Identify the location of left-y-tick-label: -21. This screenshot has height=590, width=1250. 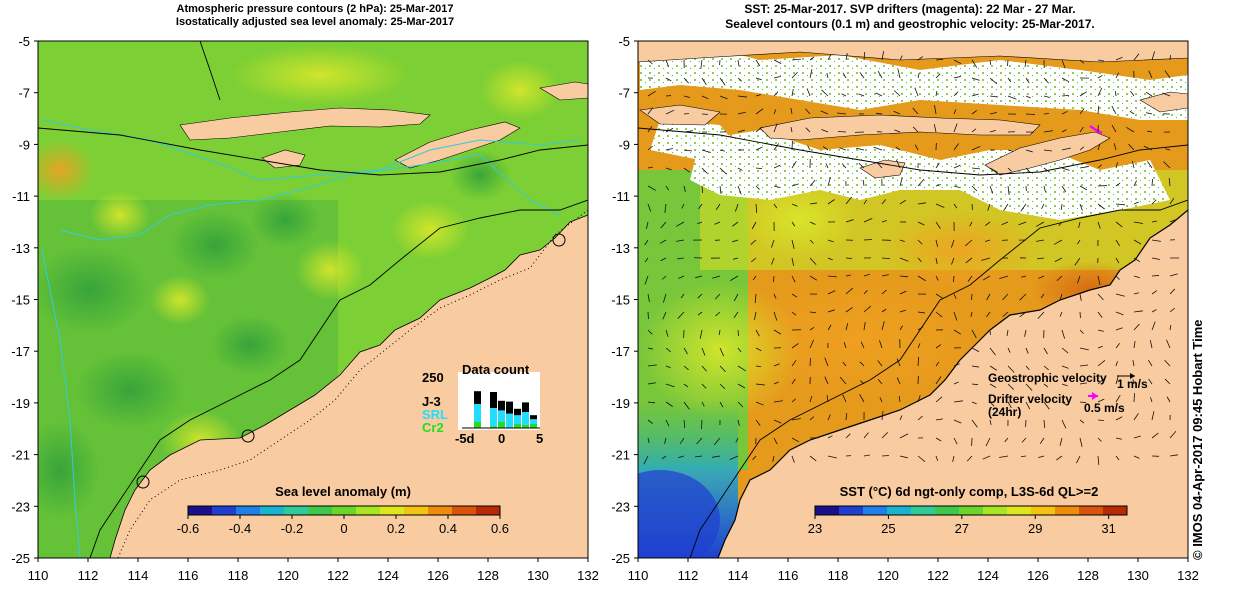
(20, 455).